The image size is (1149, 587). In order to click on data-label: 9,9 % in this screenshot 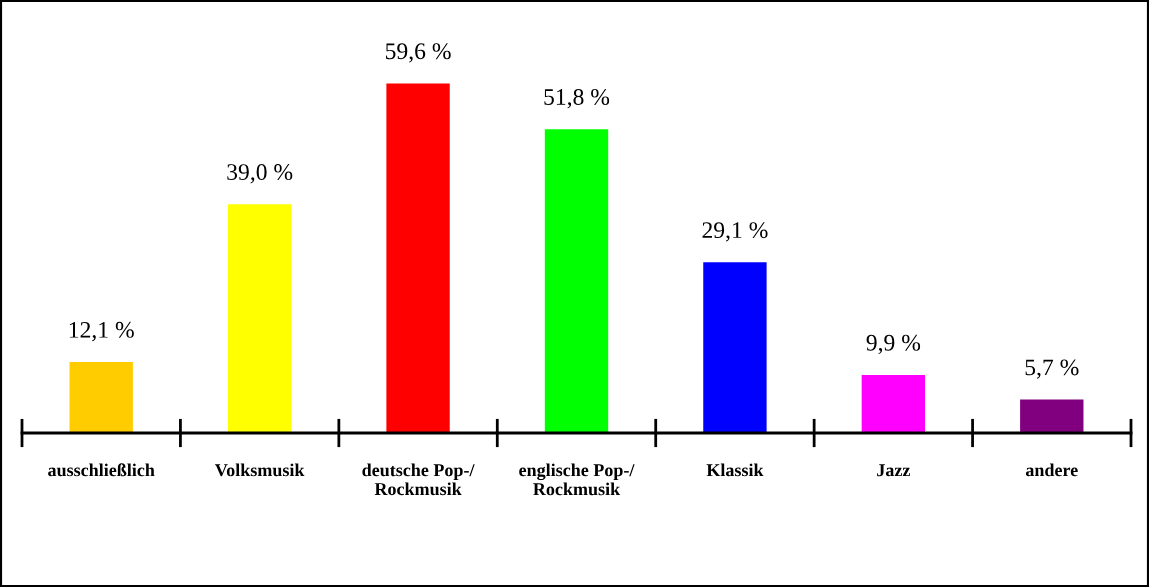, I will do `click(893, 344)`.